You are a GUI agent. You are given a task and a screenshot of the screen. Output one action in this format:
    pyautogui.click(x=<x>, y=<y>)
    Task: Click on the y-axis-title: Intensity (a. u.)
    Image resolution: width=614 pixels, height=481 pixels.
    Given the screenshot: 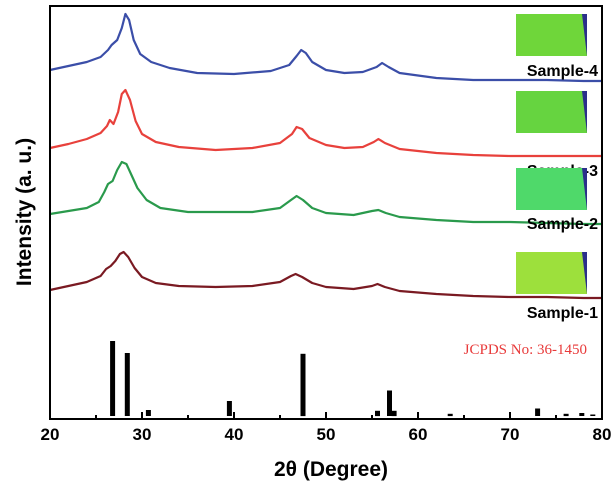 What is the action you would take?
    pyautogui.click(x=24, y=212)
    